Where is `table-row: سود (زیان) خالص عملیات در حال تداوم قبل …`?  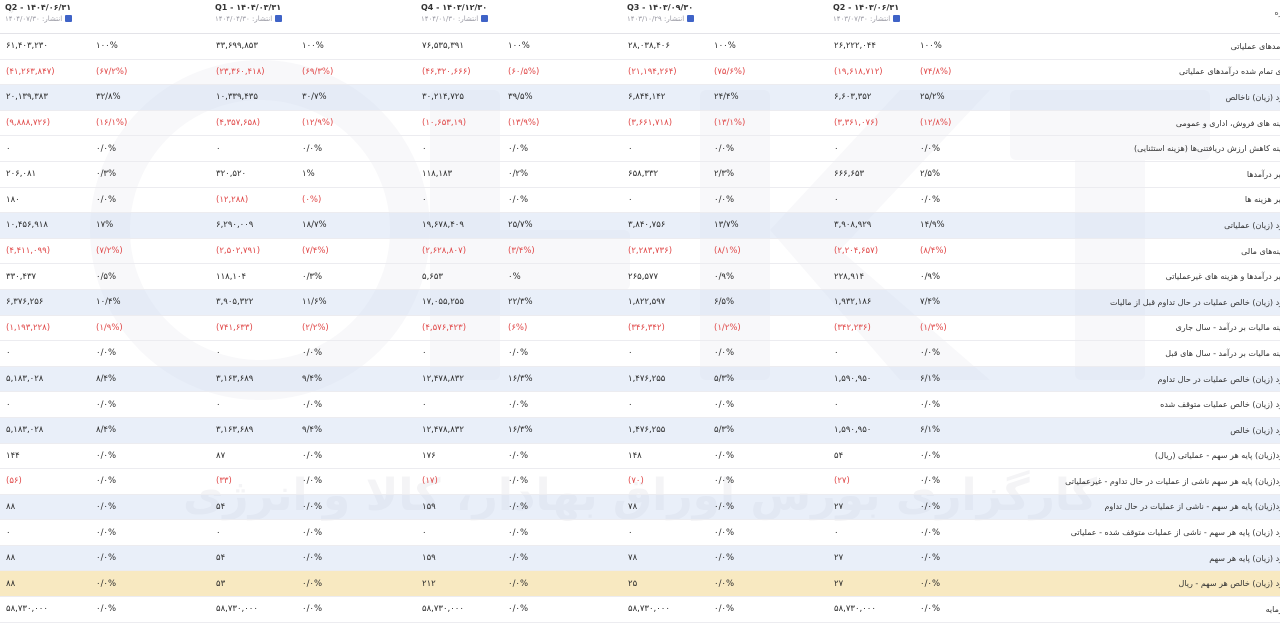
table-row: سود (زیان) خالص عملیات در حال تداوم قبل … is located at coordinates (640, 302).